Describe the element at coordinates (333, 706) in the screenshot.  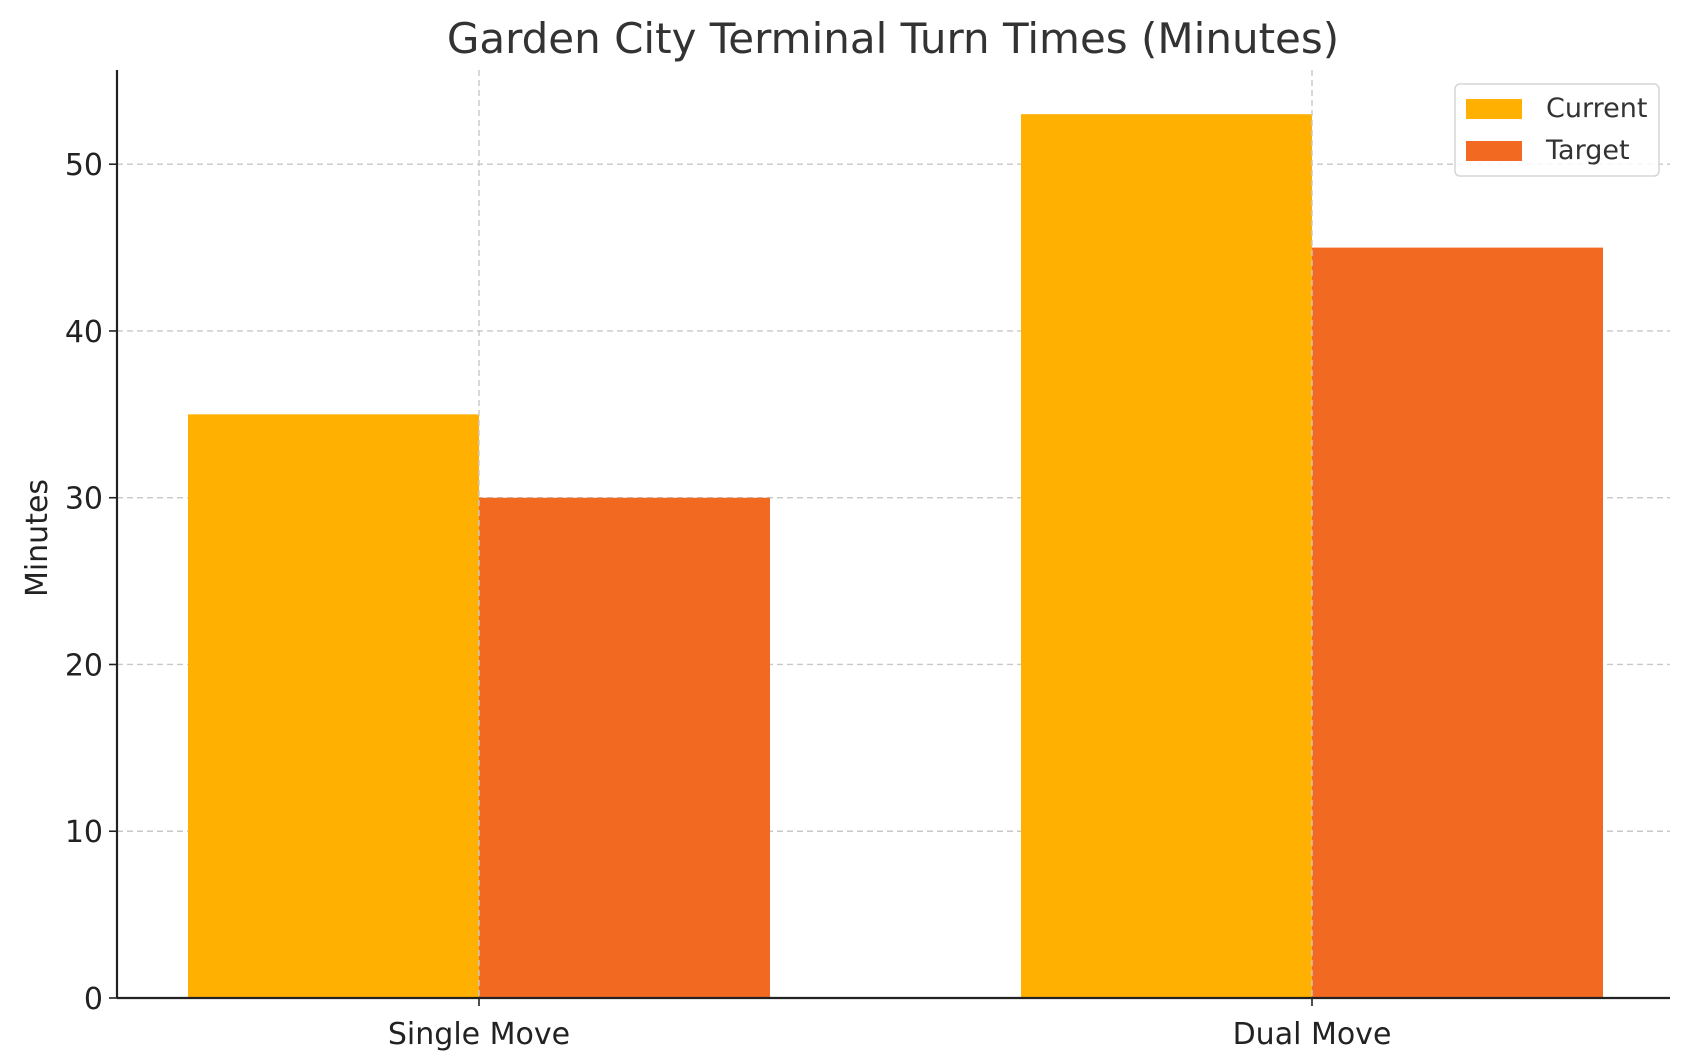
I see `bar-current-single-move` at that location.